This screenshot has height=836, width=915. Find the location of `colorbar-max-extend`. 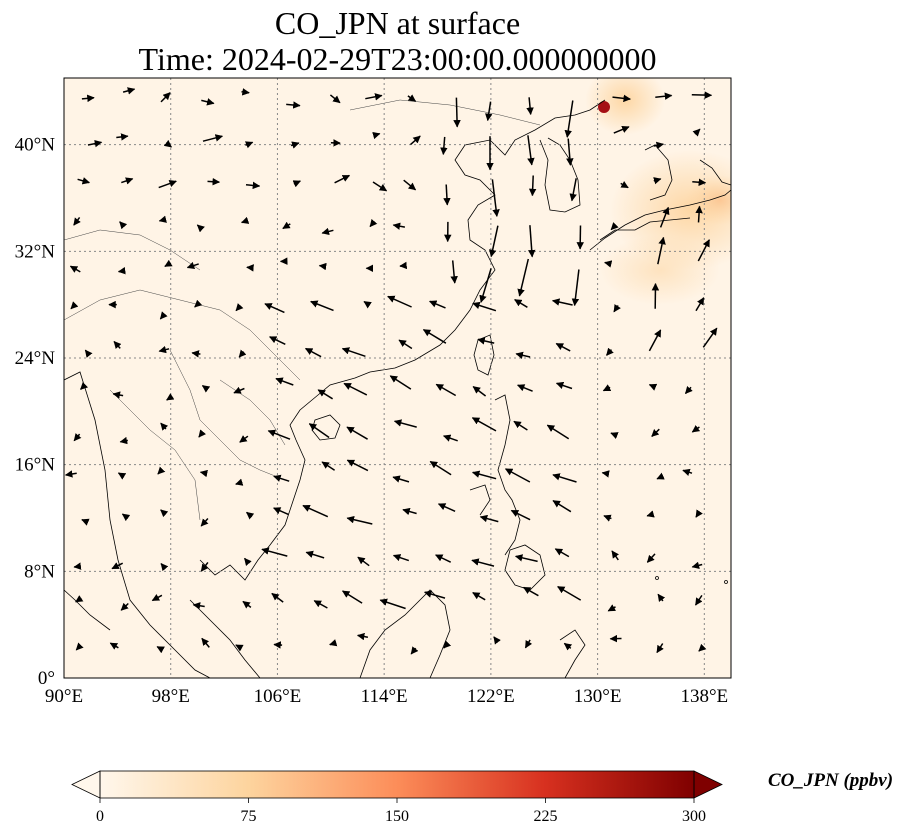

colorbar-max-extend is located at coordinates (708, 784).